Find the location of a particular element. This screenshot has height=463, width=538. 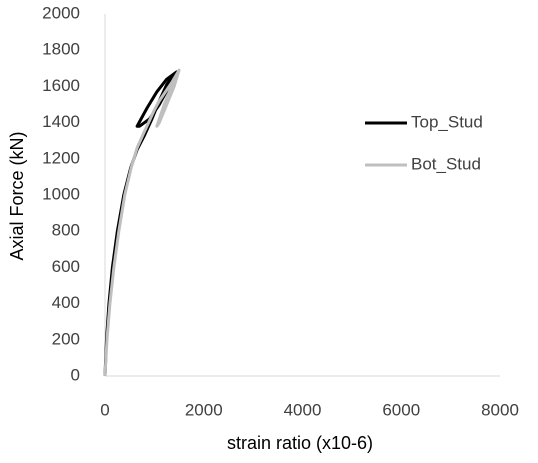

y-tick-label: 200 is located at coordinates (66, 338).